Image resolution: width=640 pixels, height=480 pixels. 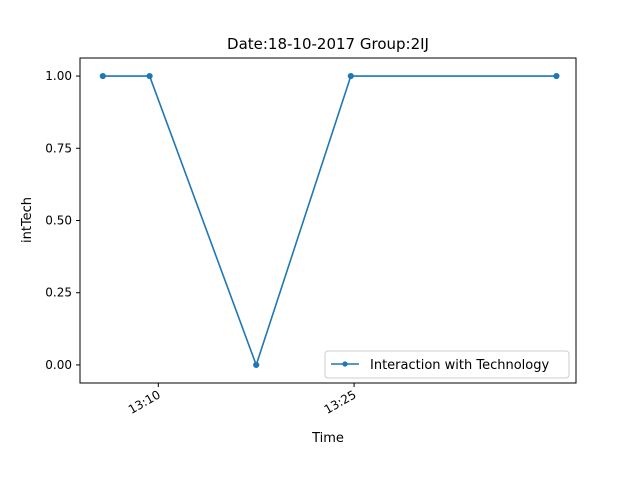 I want to click on x-axis-label: Time, so click(x=327, y=438).